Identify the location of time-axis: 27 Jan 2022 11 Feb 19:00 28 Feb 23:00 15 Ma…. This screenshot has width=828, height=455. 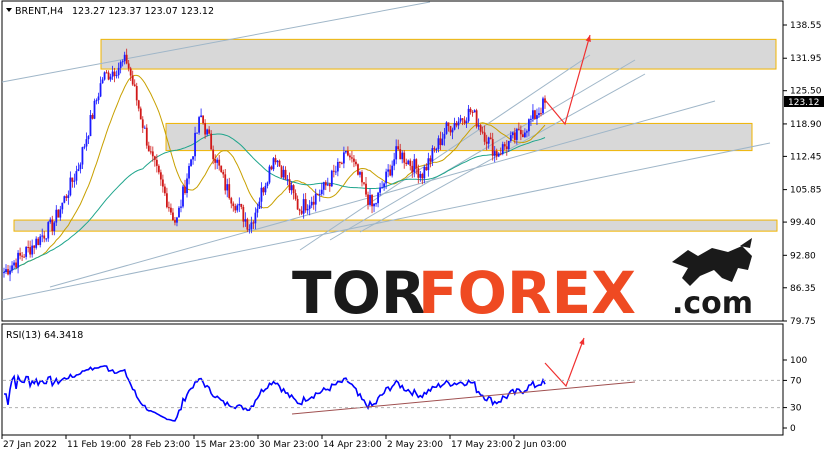
(284, 442).